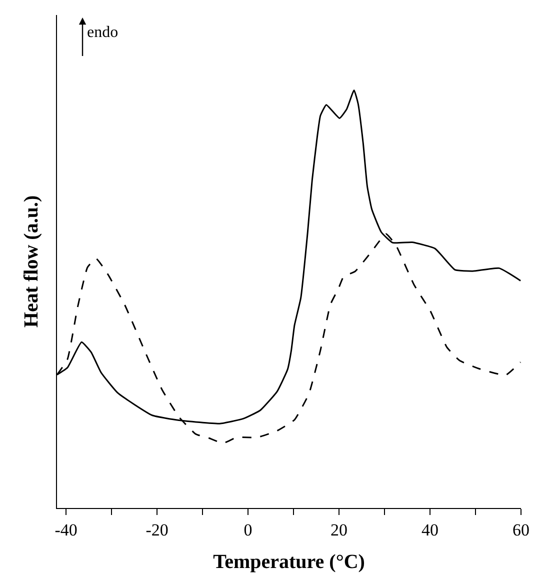 This screenshot has height=579, width=540. I want to click on x-axis-title: Temperature (°C), so click(289, 562).